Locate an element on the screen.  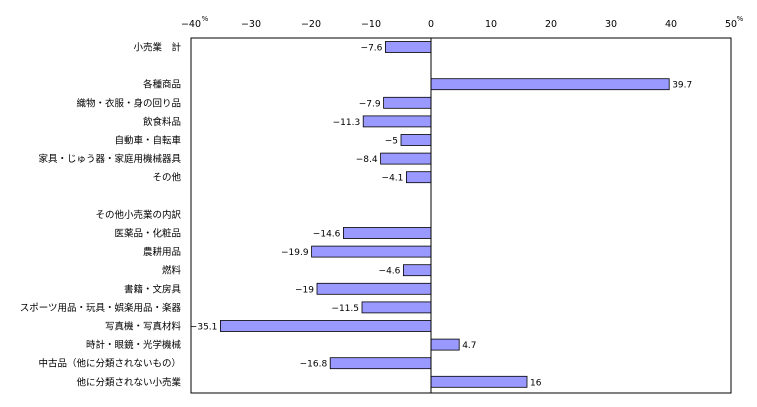
category-label: 小売業 計 is located at coordinates (157, 48).